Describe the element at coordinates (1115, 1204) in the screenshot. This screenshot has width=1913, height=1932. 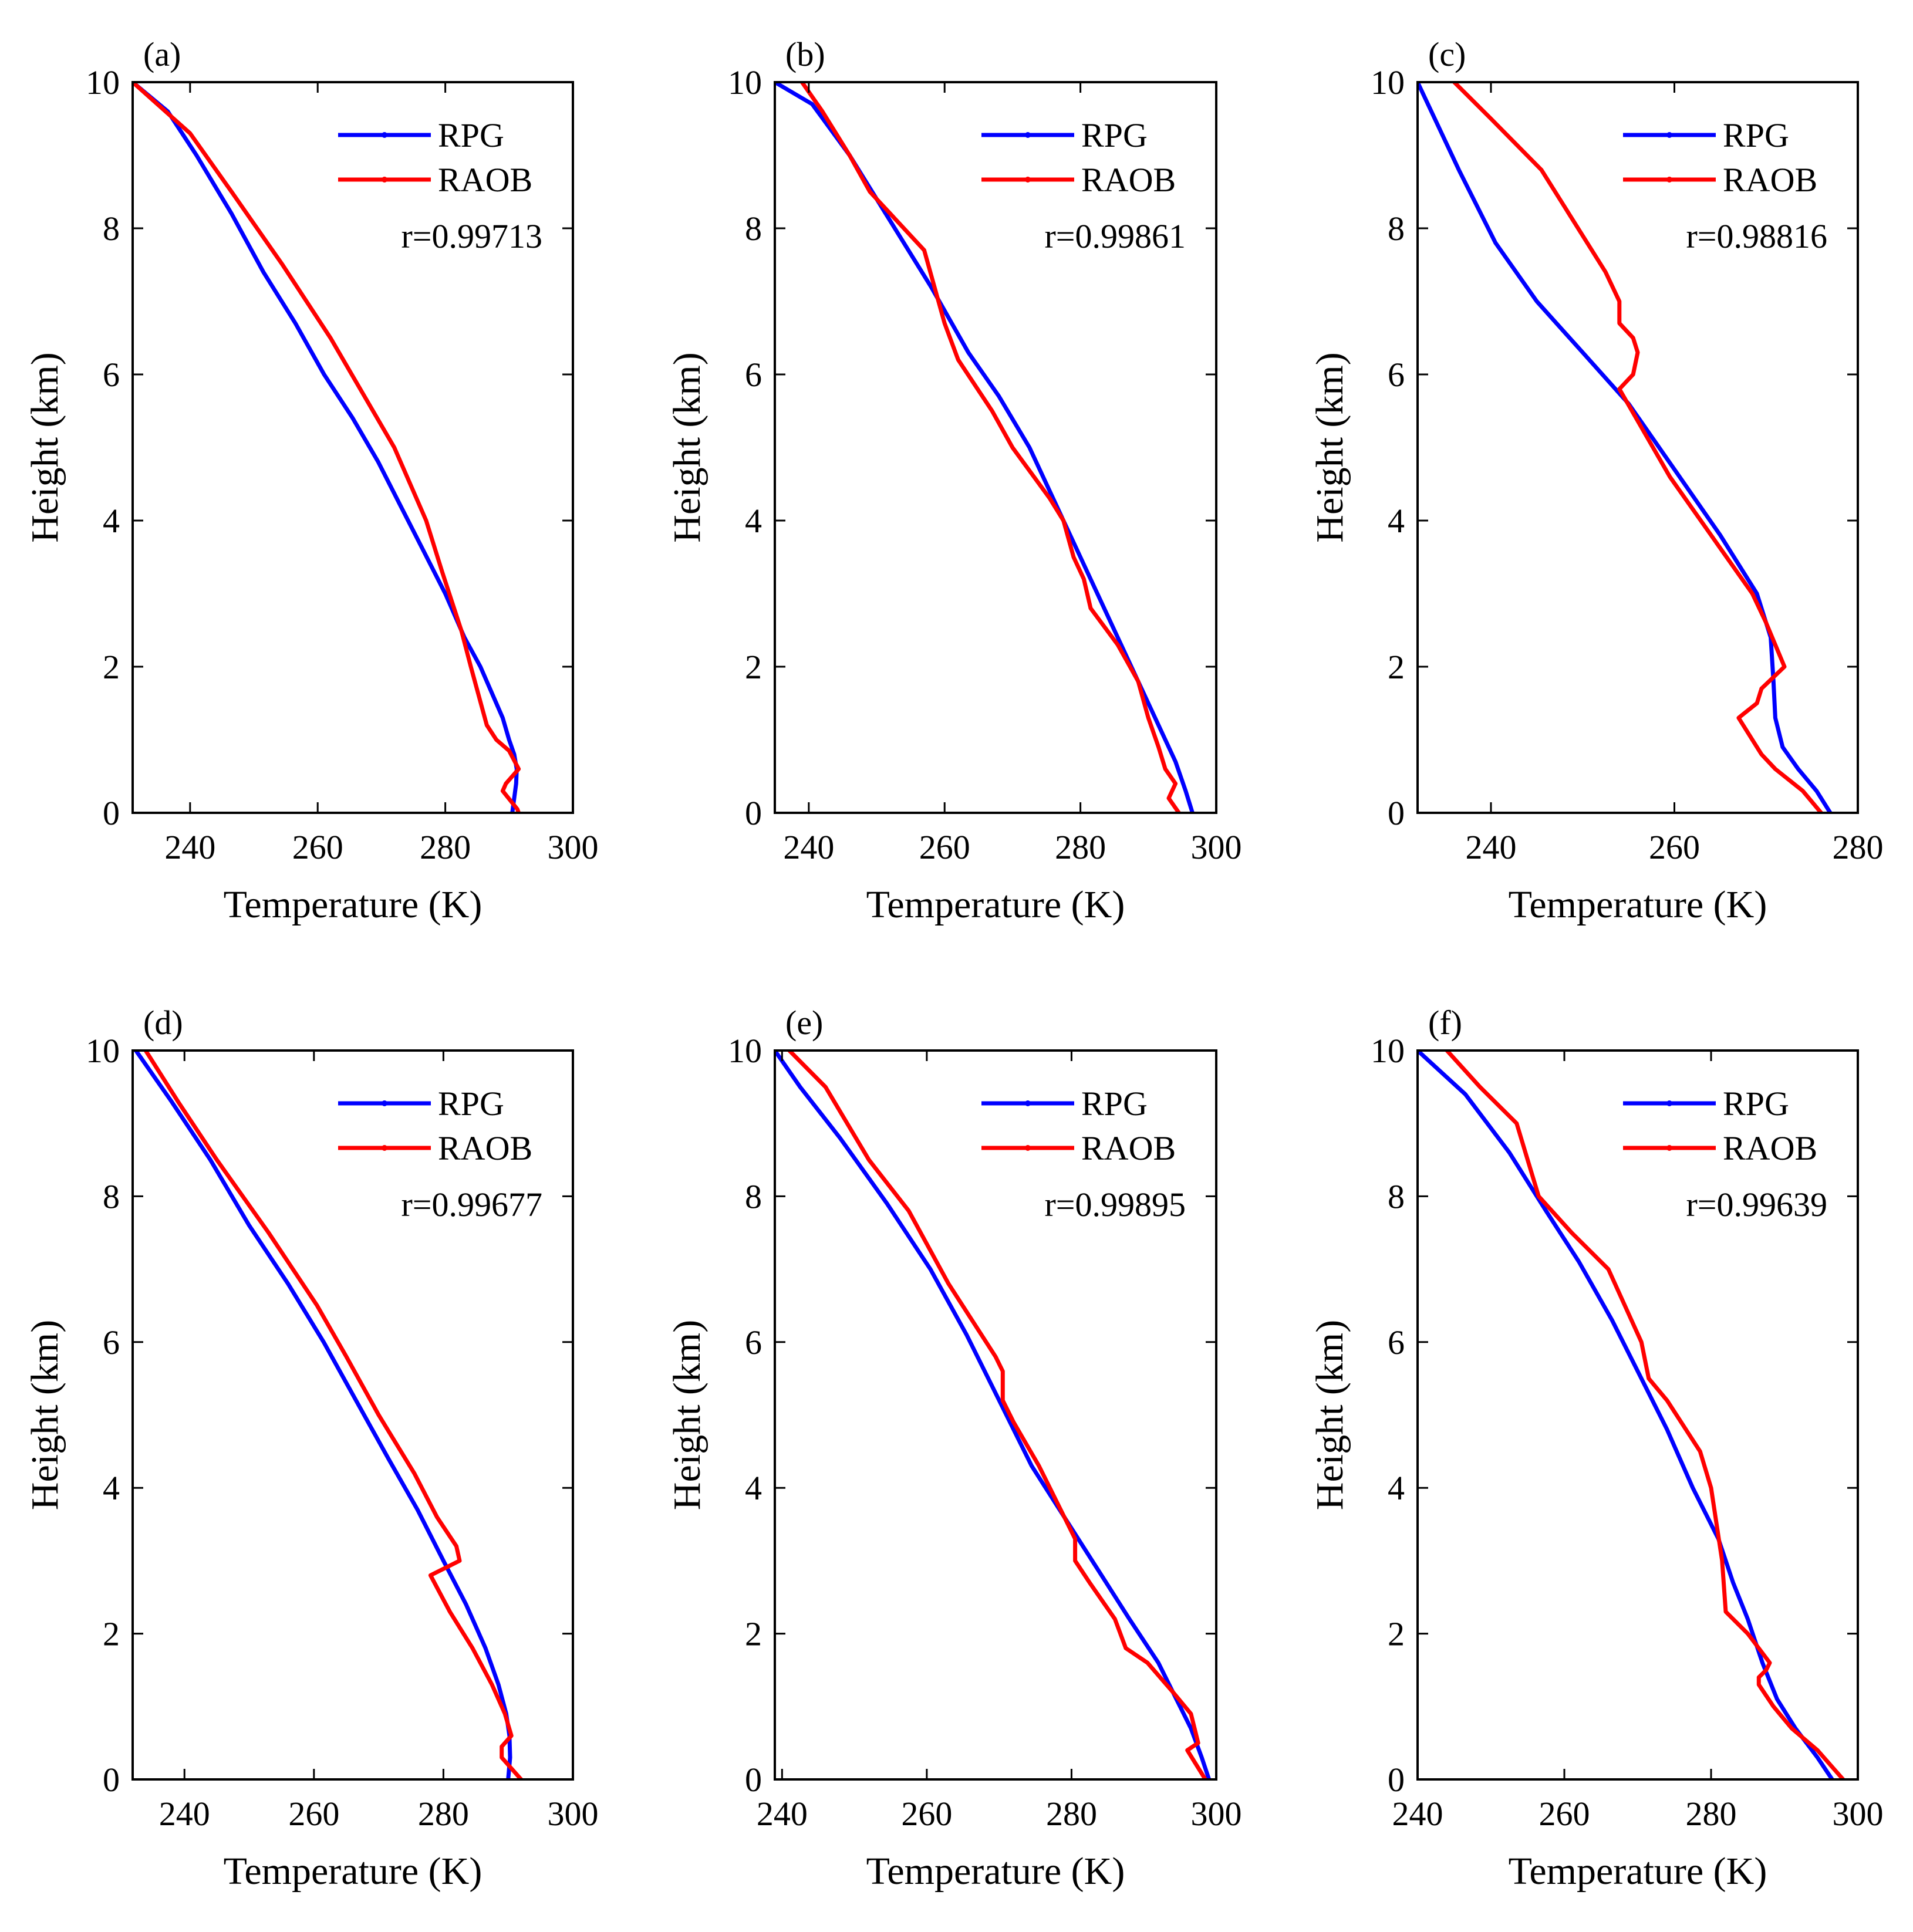
I see `correlation-label: r=0.99895` at that location.